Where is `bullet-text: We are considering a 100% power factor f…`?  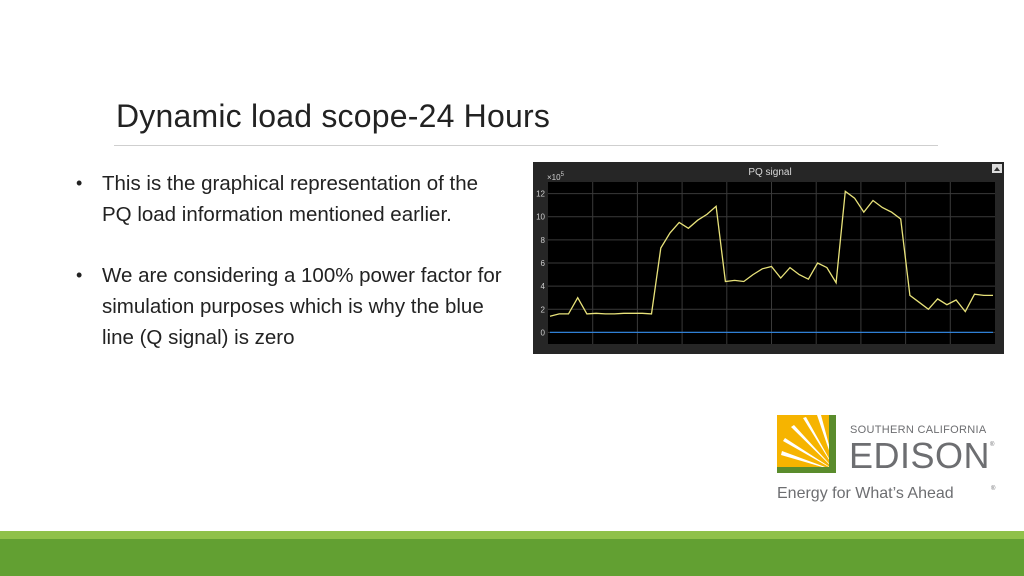
bullet-text: We are considering a 100% power factor f… is located at coordinates (302, 306).